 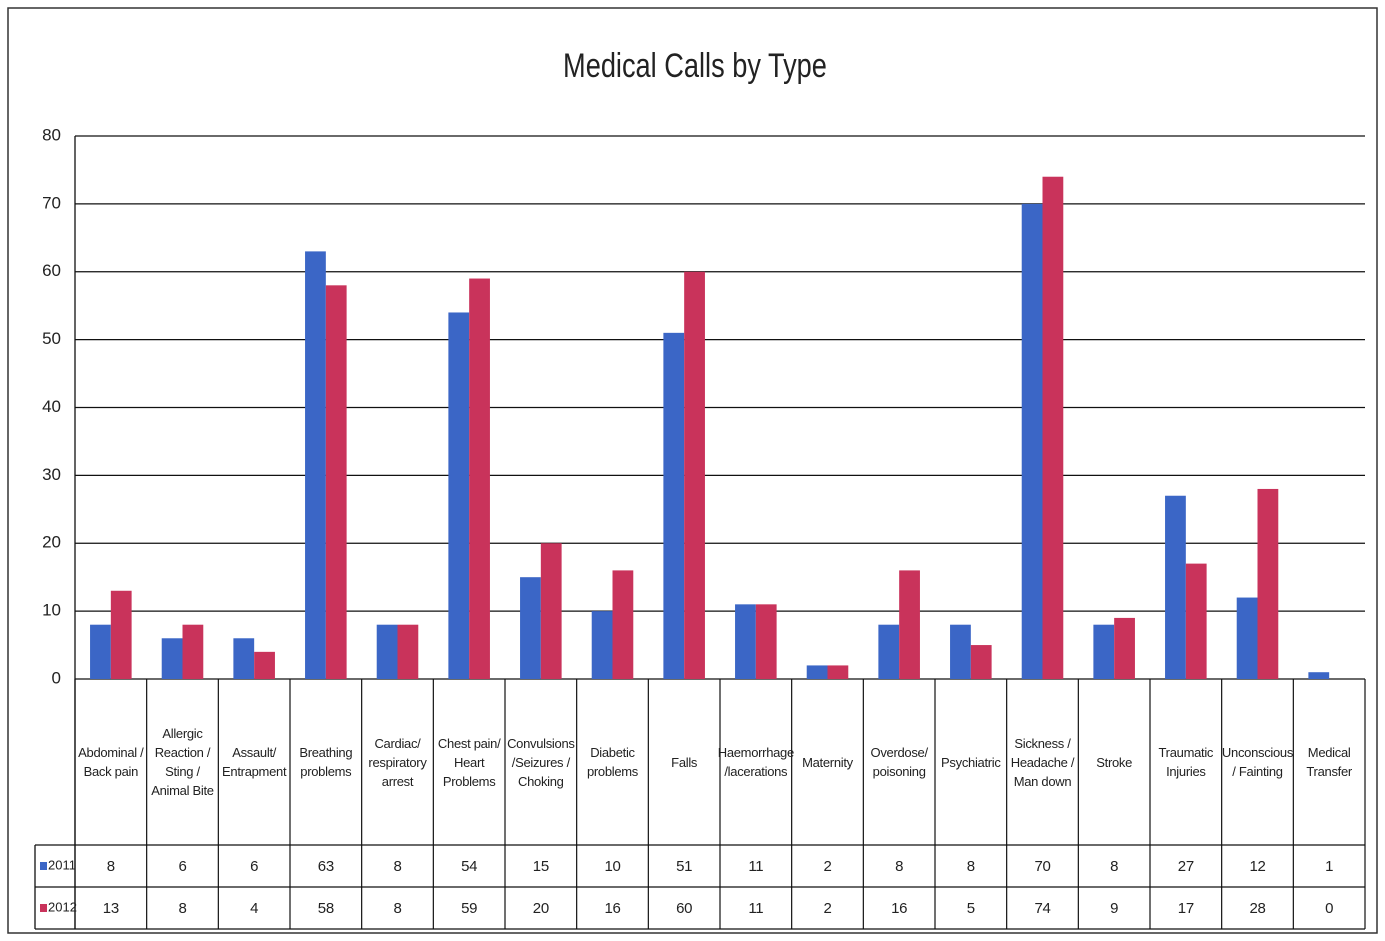 What do you see at coordinates (325, 866) in the screenshot?
I see `table-value: 63` at bounding box center [325, 866].